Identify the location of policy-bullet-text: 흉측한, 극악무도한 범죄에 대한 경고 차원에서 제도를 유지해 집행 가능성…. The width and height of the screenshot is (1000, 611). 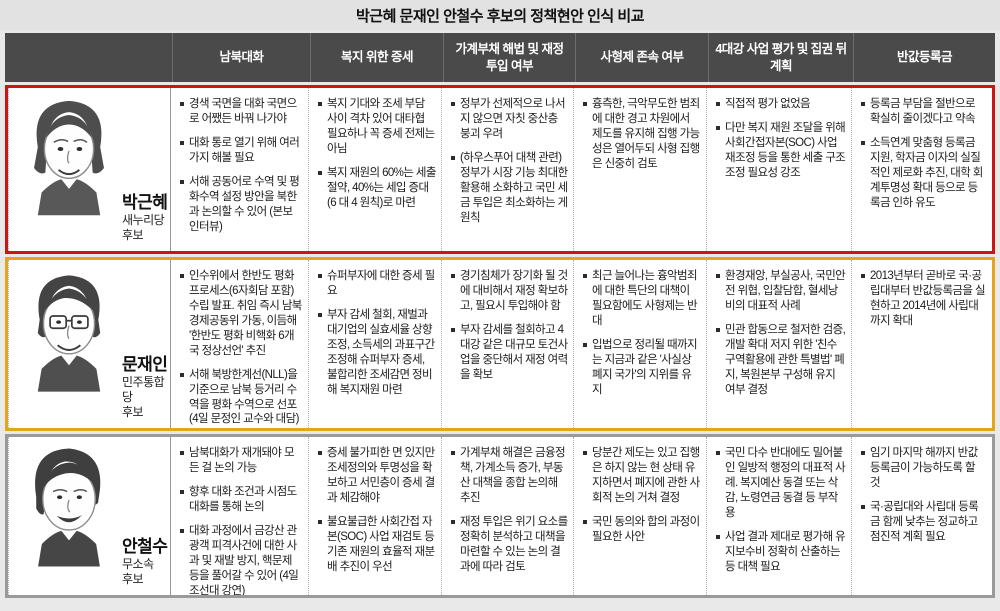
(646, 134).